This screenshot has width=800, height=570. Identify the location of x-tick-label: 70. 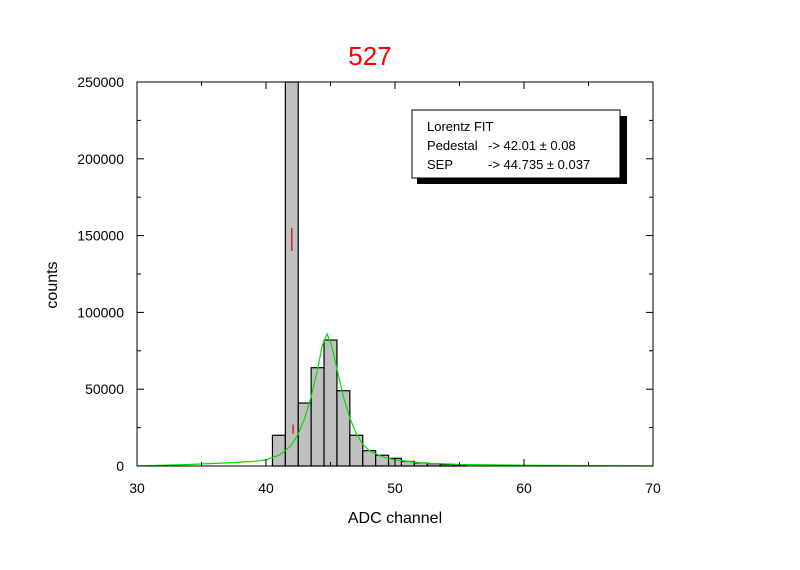
(653, 488).